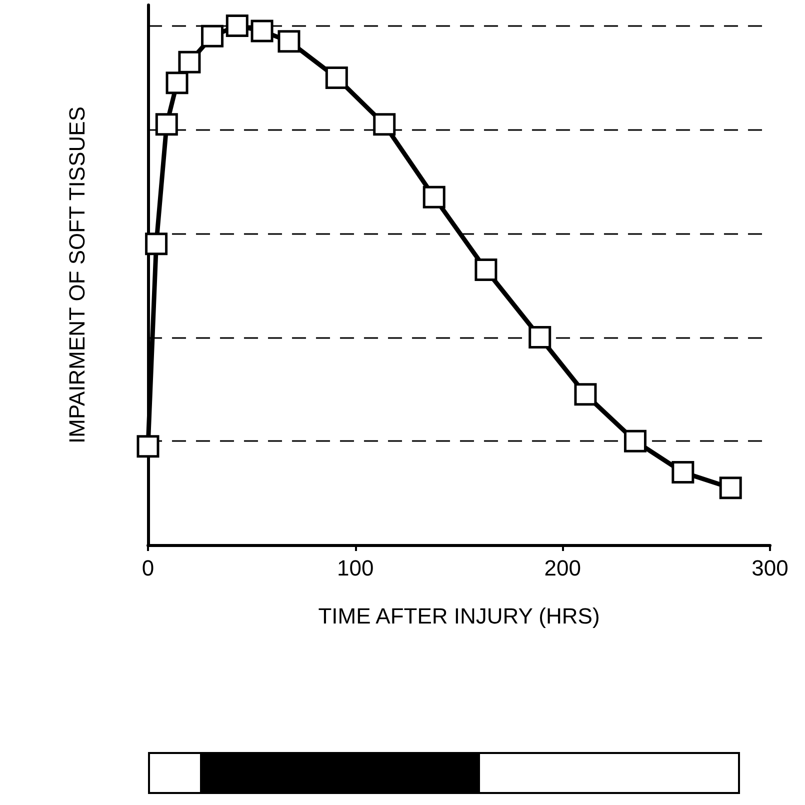 This screenshot has width=805, height=805. What do you see at coordinates (77, 275) in the screenshot?
I see `y-axis-title: IMPAIRMENT OF SOFT TISSUES` at bounding box center [77, 275].